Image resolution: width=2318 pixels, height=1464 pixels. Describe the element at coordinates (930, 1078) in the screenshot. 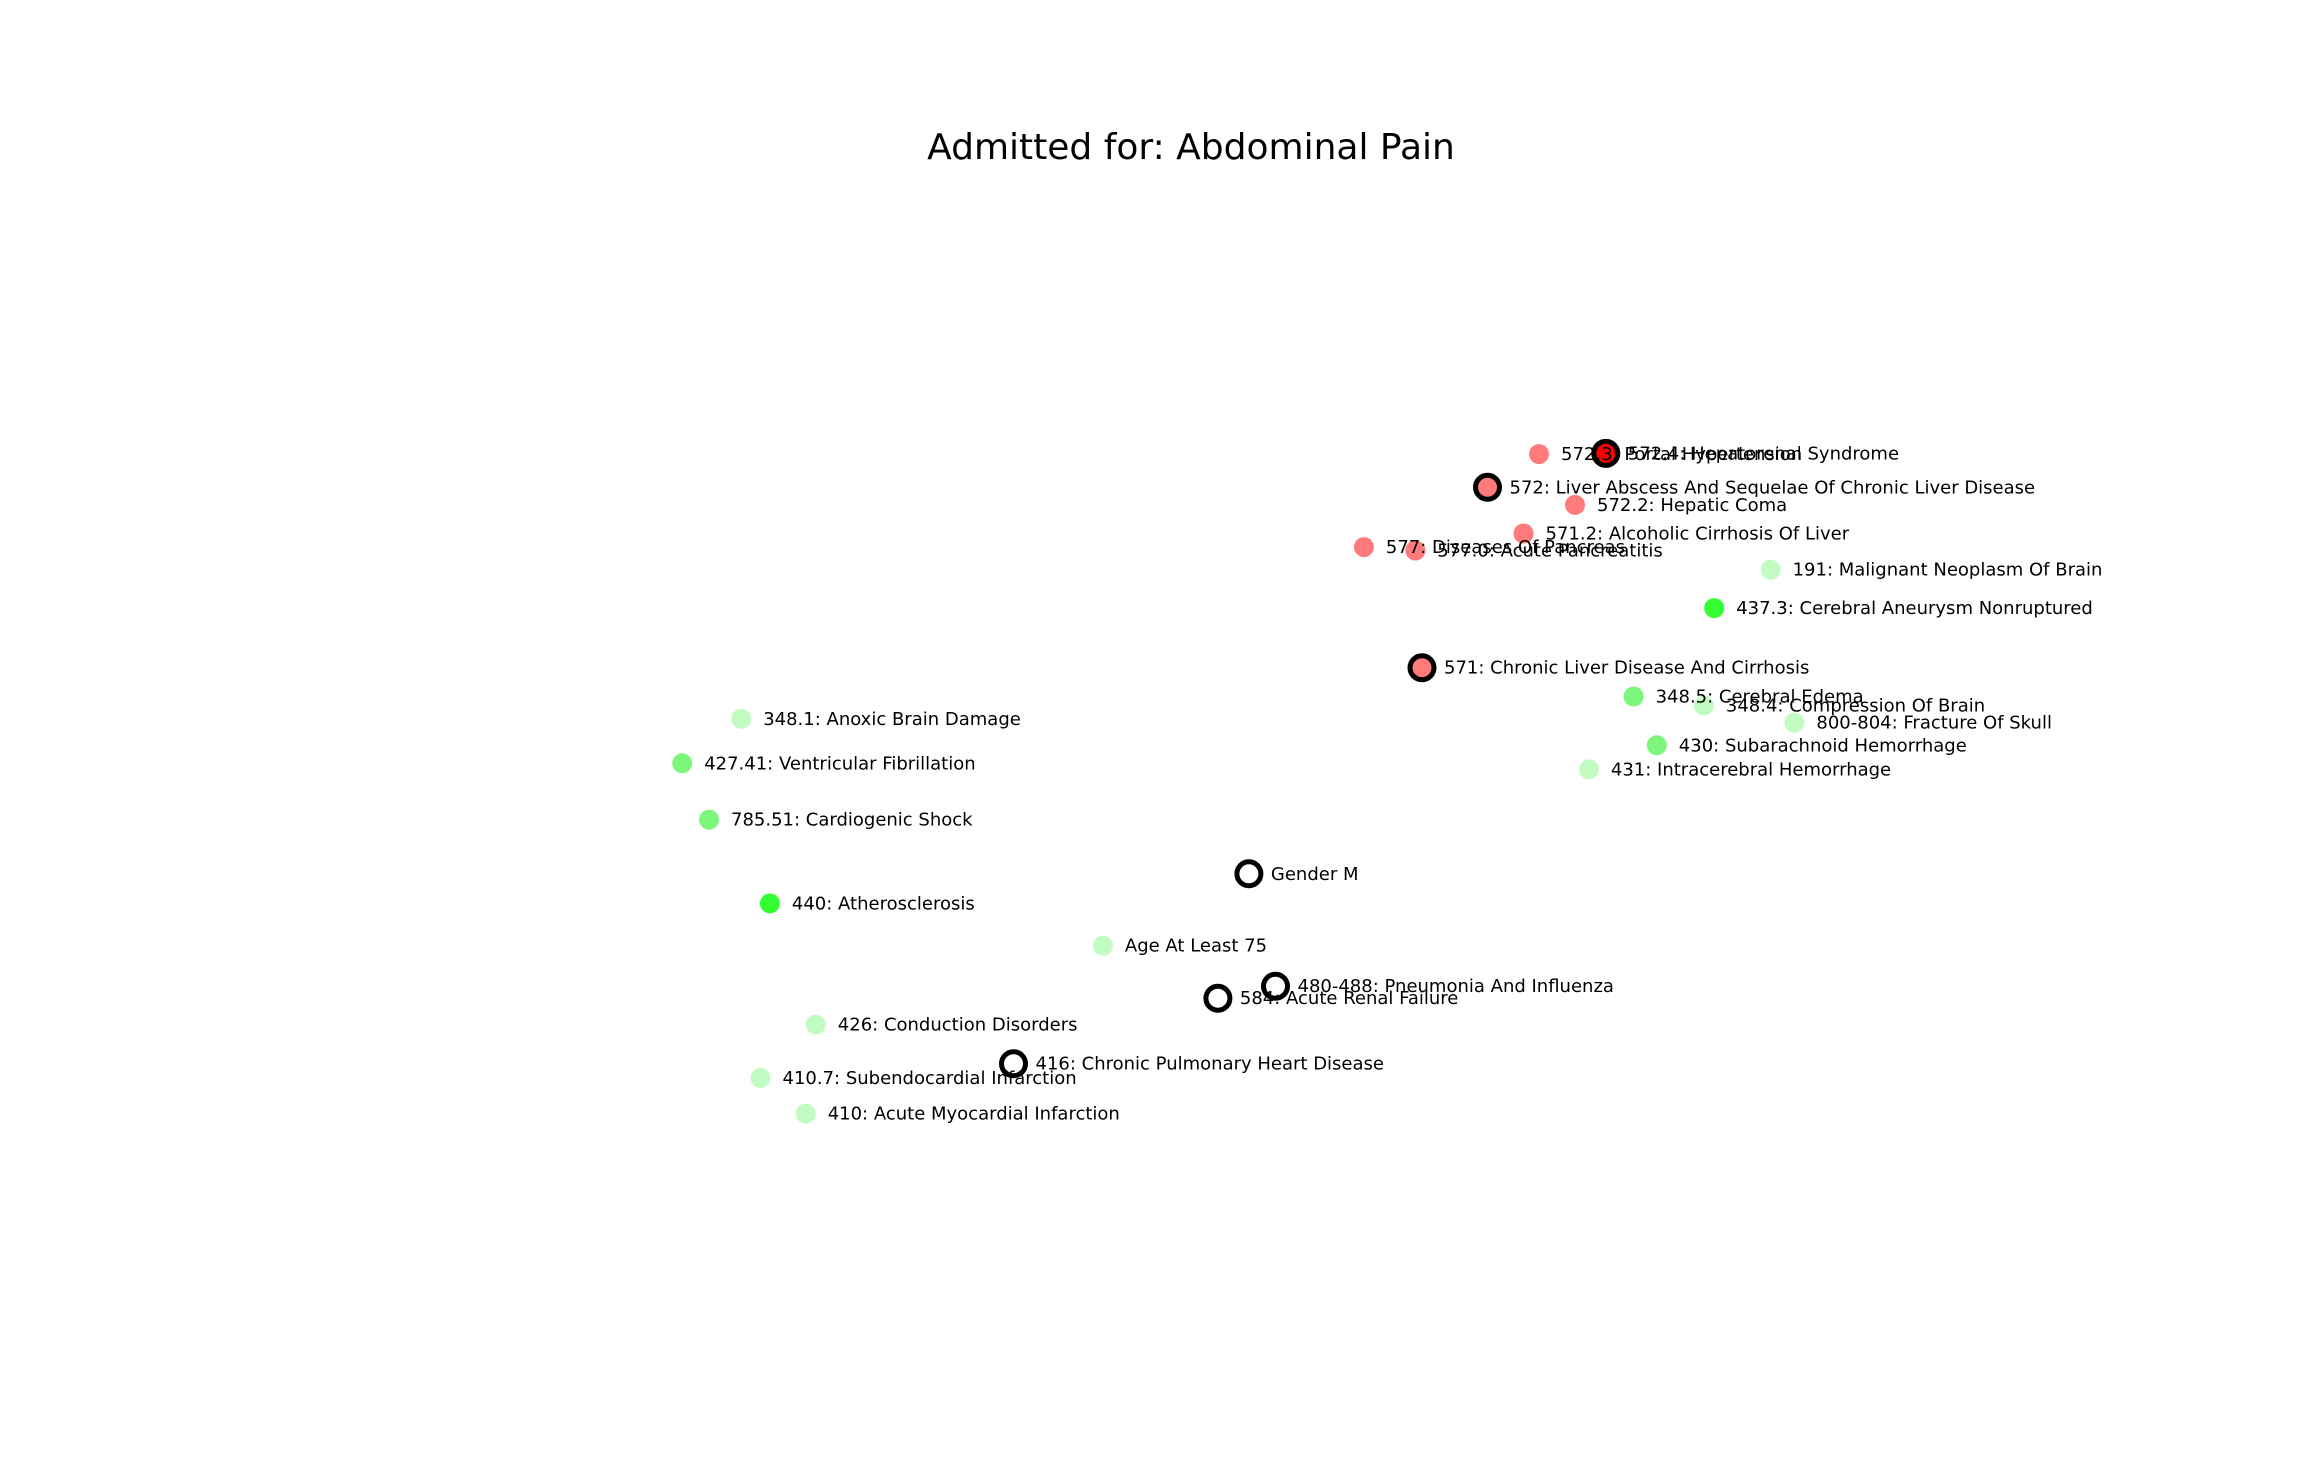

I see `node-label-410-7-subendocardial-infarction: 410.7: Subendocardial Infarction` at that location.